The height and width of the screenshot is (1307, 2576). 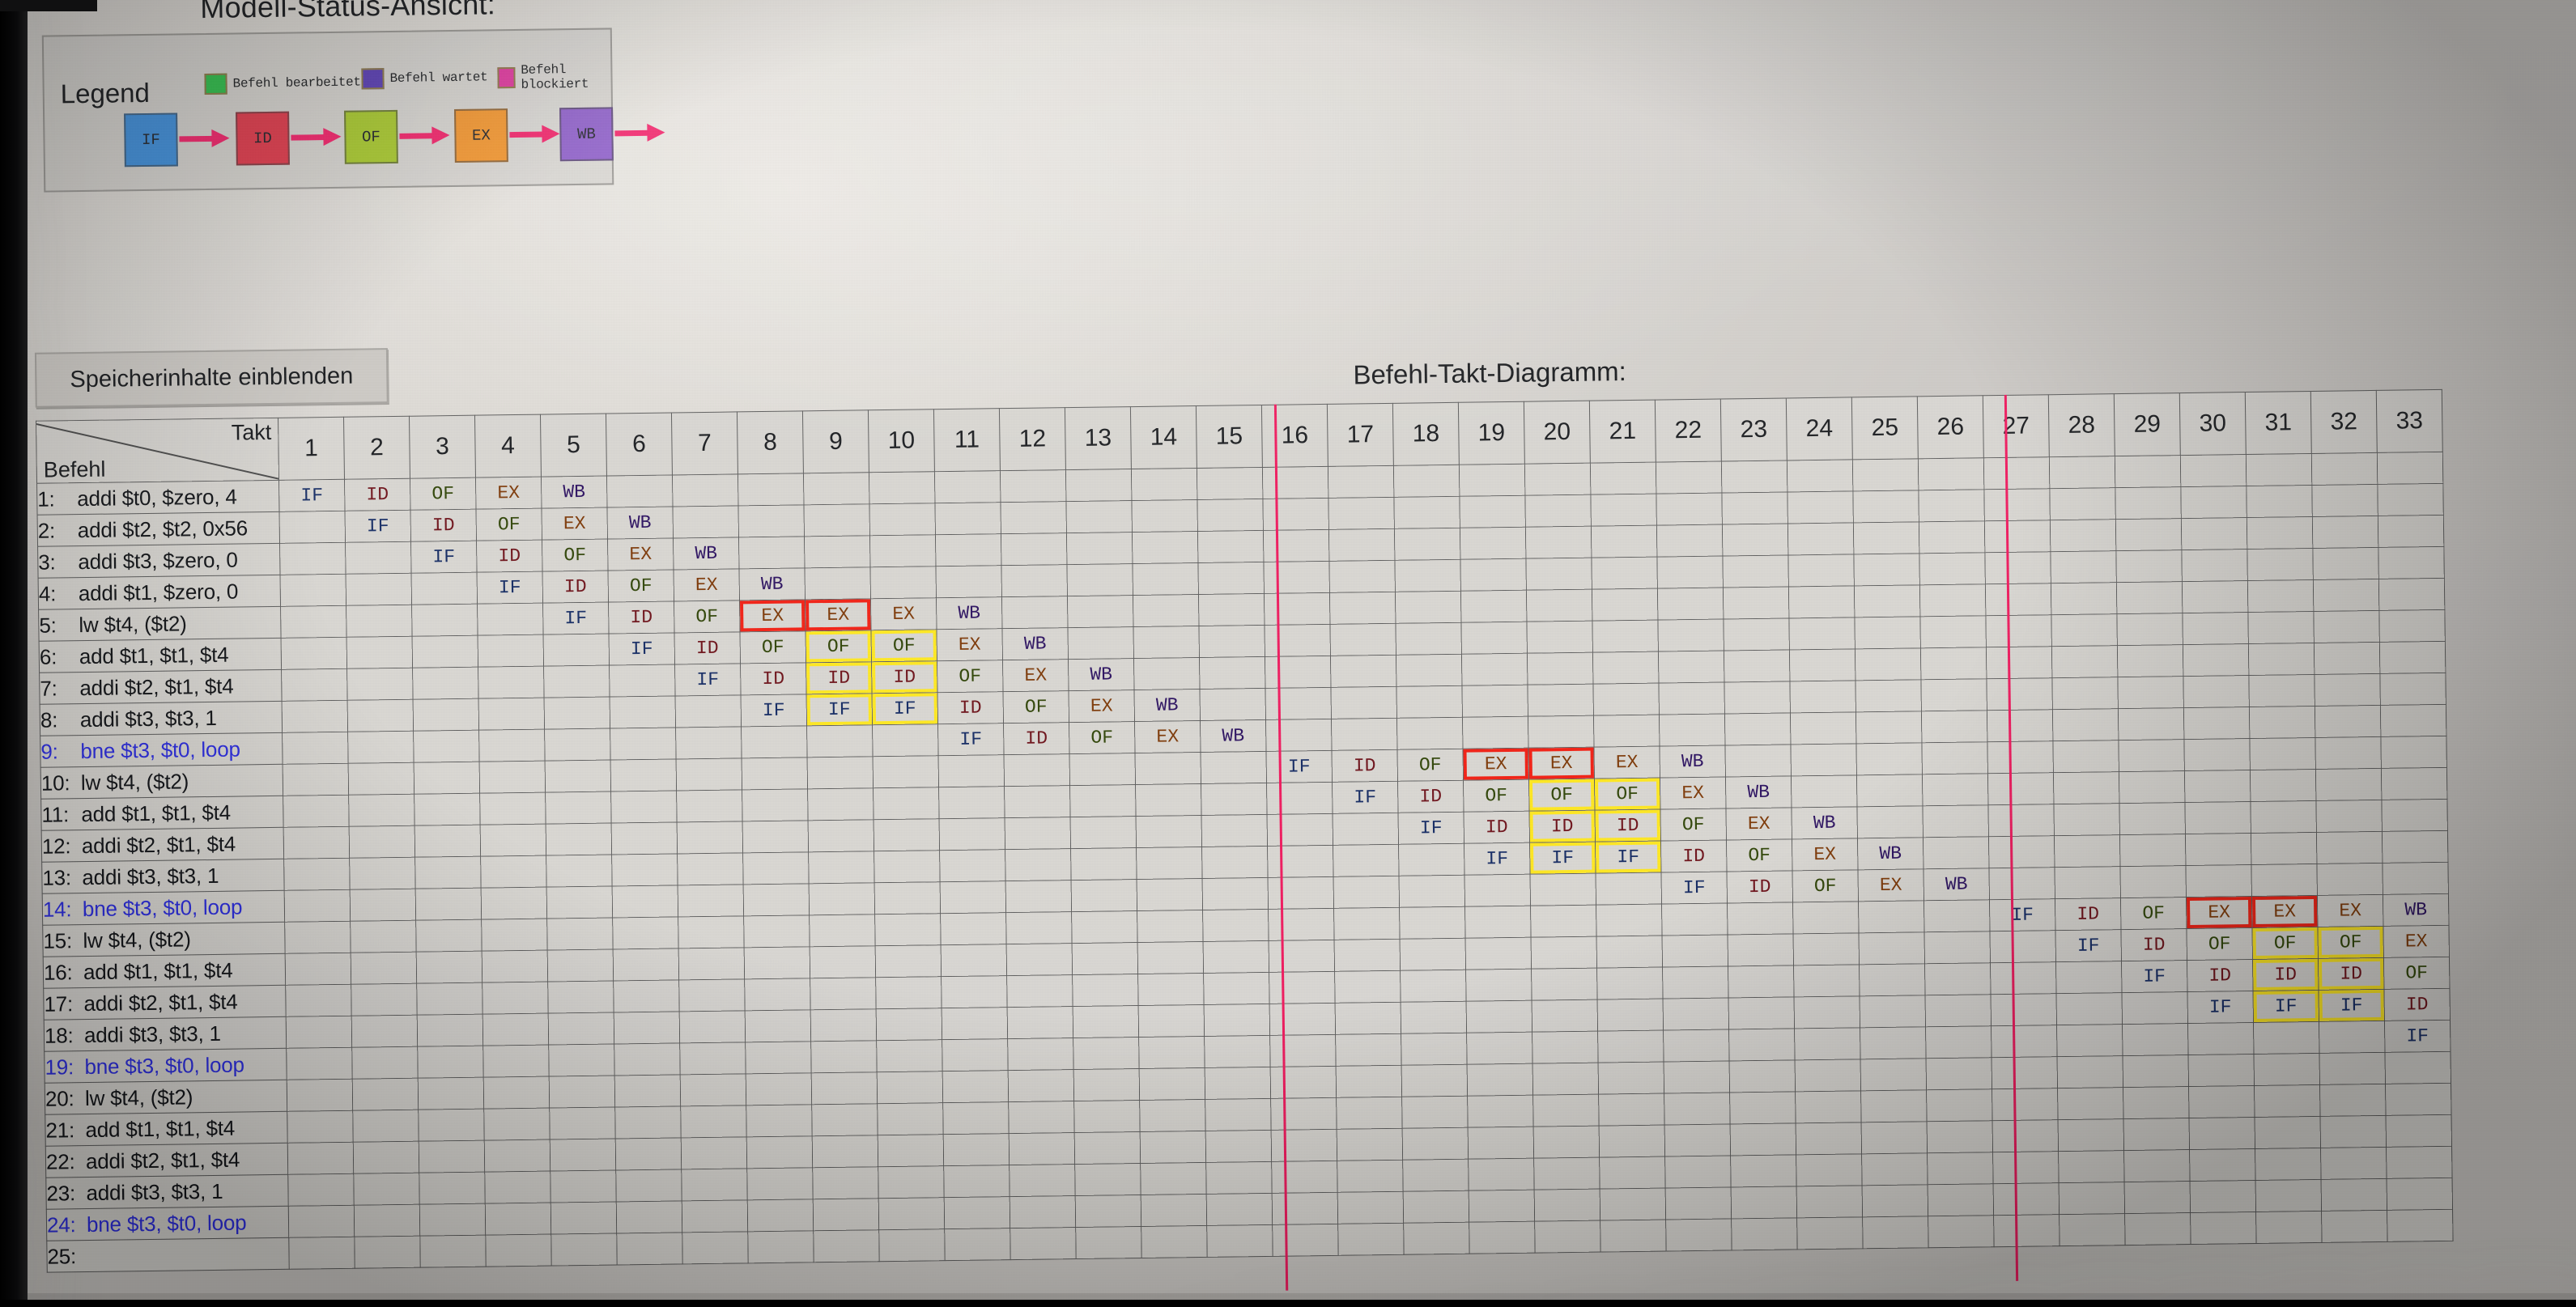 What do you see at coordinates (2017, 426) in the screenshot?
I see `cycle-header-27: 27` at bounding box center [2017, 426].